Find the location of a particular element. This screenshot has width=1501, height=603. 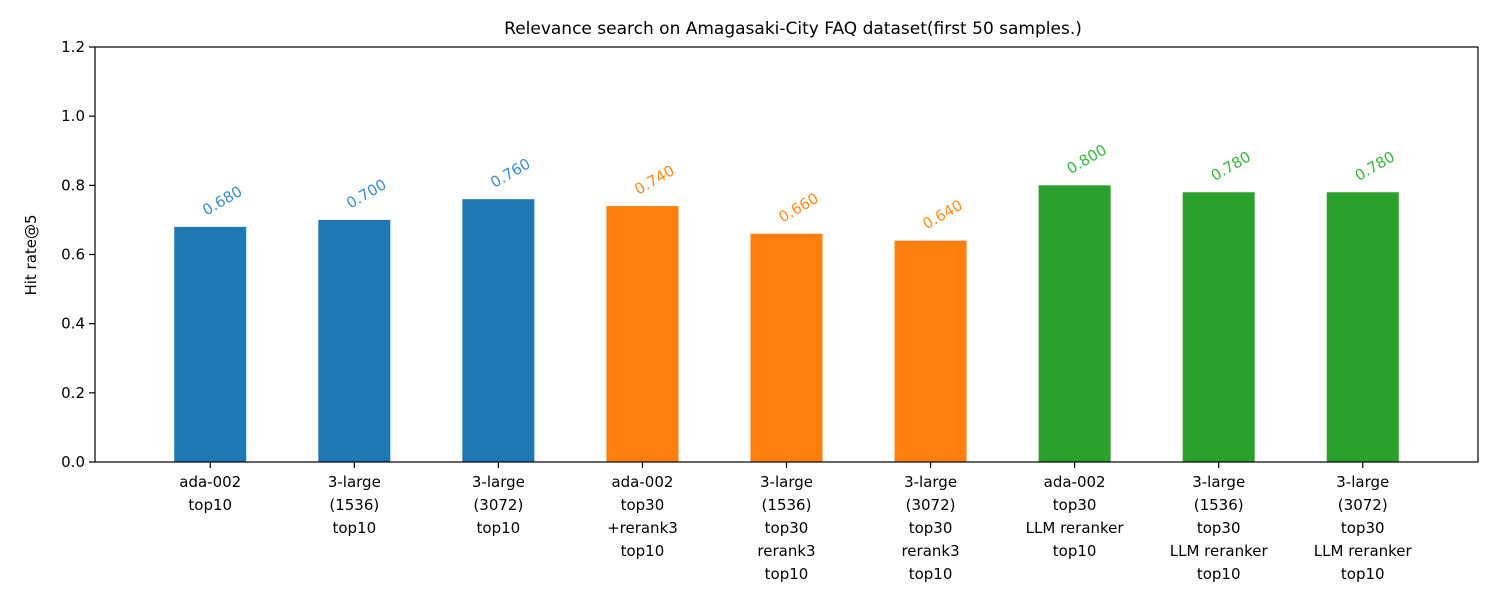

x-tick-label: ada-002 top30 +rerank3 top10 is located at coordinates (642, 516).